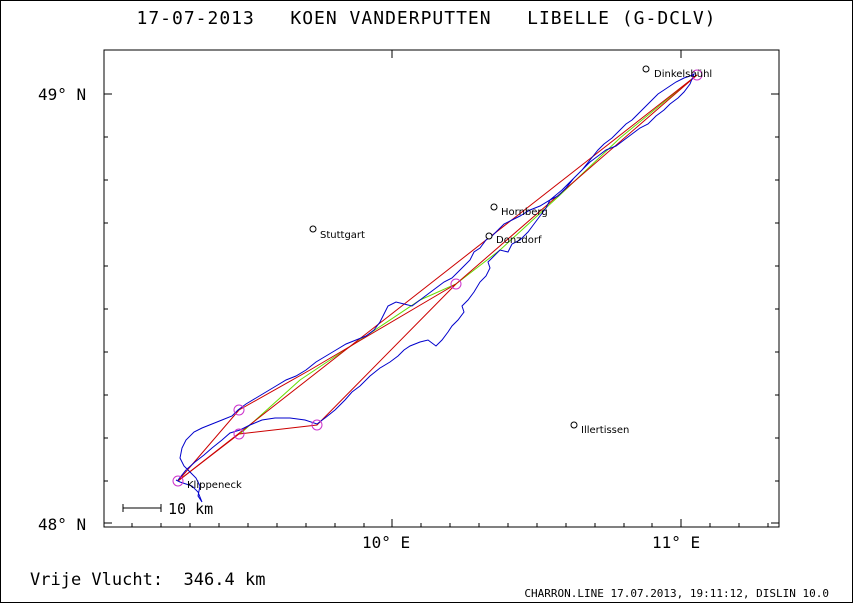  Describe the element at coordinates (622, 18) in the screenshot. I see `glider-name: LIBELLE (G-DCLV)` at that location.